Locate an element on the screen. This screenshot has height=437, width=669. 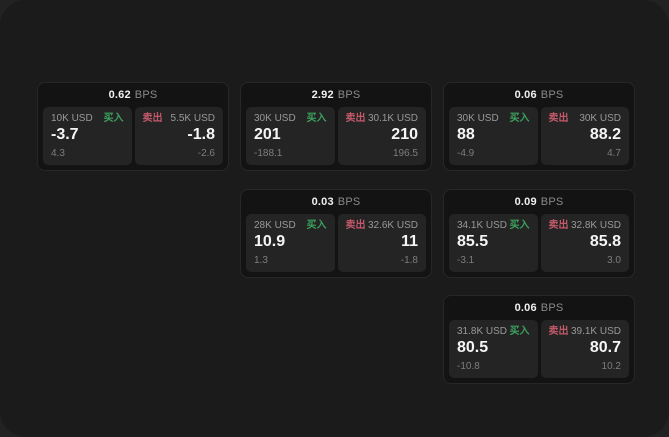
bps-value: 0.03 is located at coordinates (322, 202).